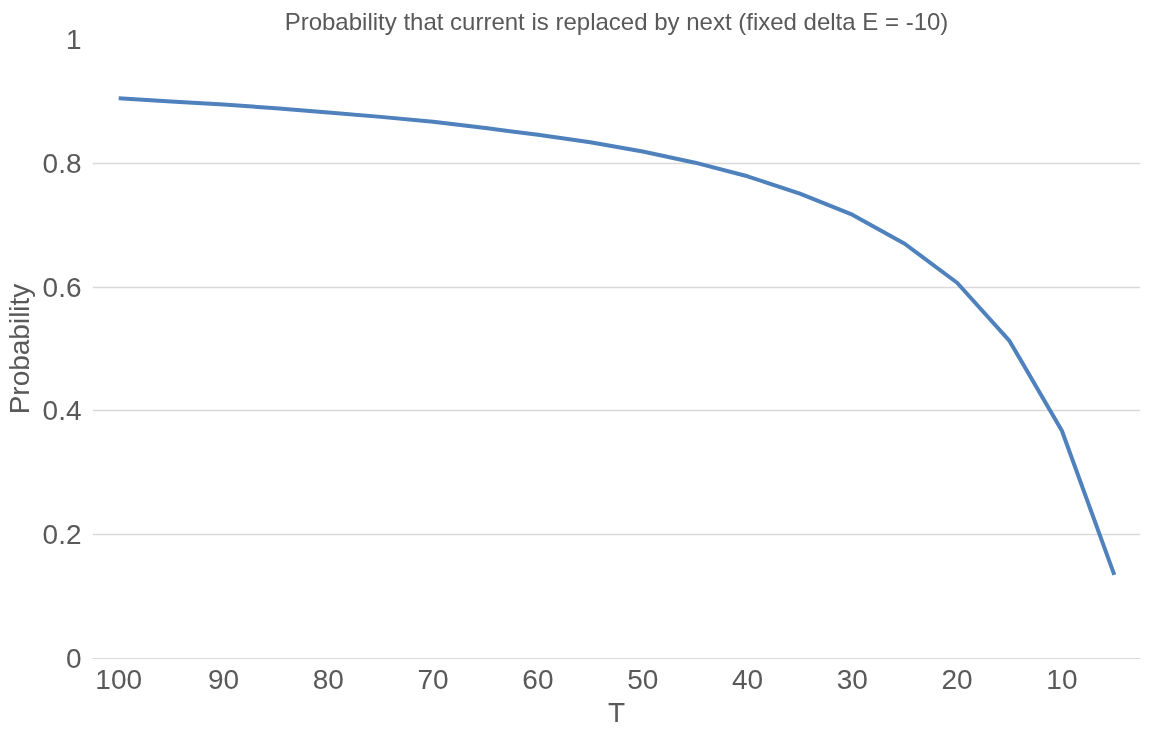  What do you see at coordinates (62, 287) in the screenshot?
I see `y-tick-label: 0.6` at bounding box center [62, 287].